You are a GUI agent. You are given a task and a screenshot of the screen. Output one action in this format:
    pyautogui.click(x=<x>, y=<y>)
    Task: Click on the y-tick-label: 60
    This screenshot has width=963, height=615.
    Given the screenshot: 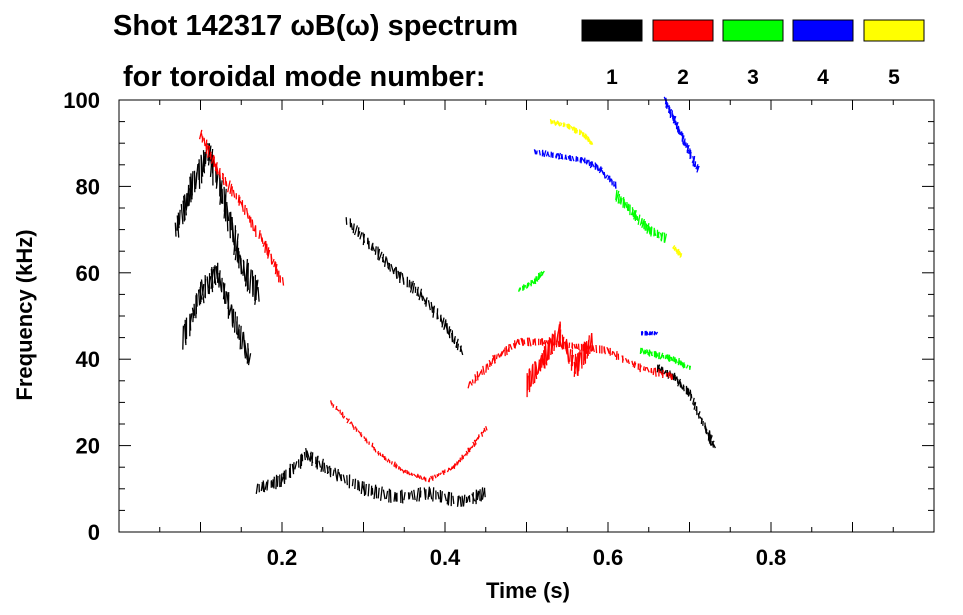 What is the action you would take?
    pyautogui.click(x=88, y=273)
    